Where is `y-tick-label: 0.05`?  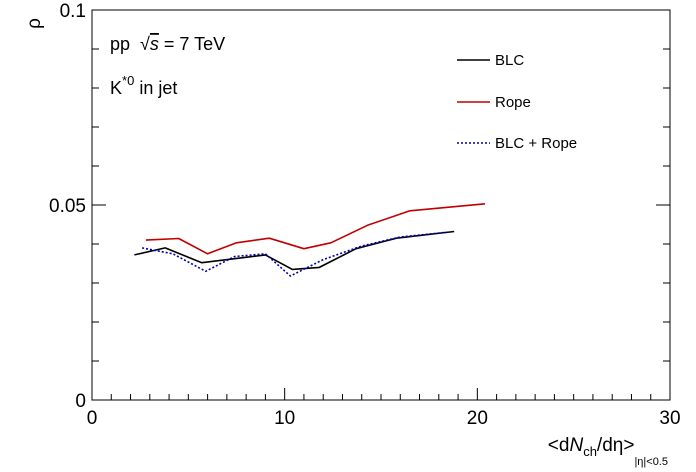
y-tick-label: 0.05 is located at coordinates (67, 206).